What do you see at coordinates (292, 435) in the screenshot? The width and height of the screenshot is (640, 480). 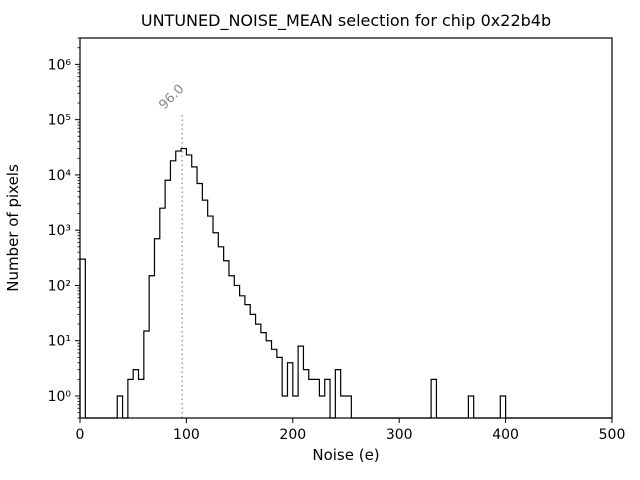 I see `x-tick-label: 200` at bounding box center [292, 435].